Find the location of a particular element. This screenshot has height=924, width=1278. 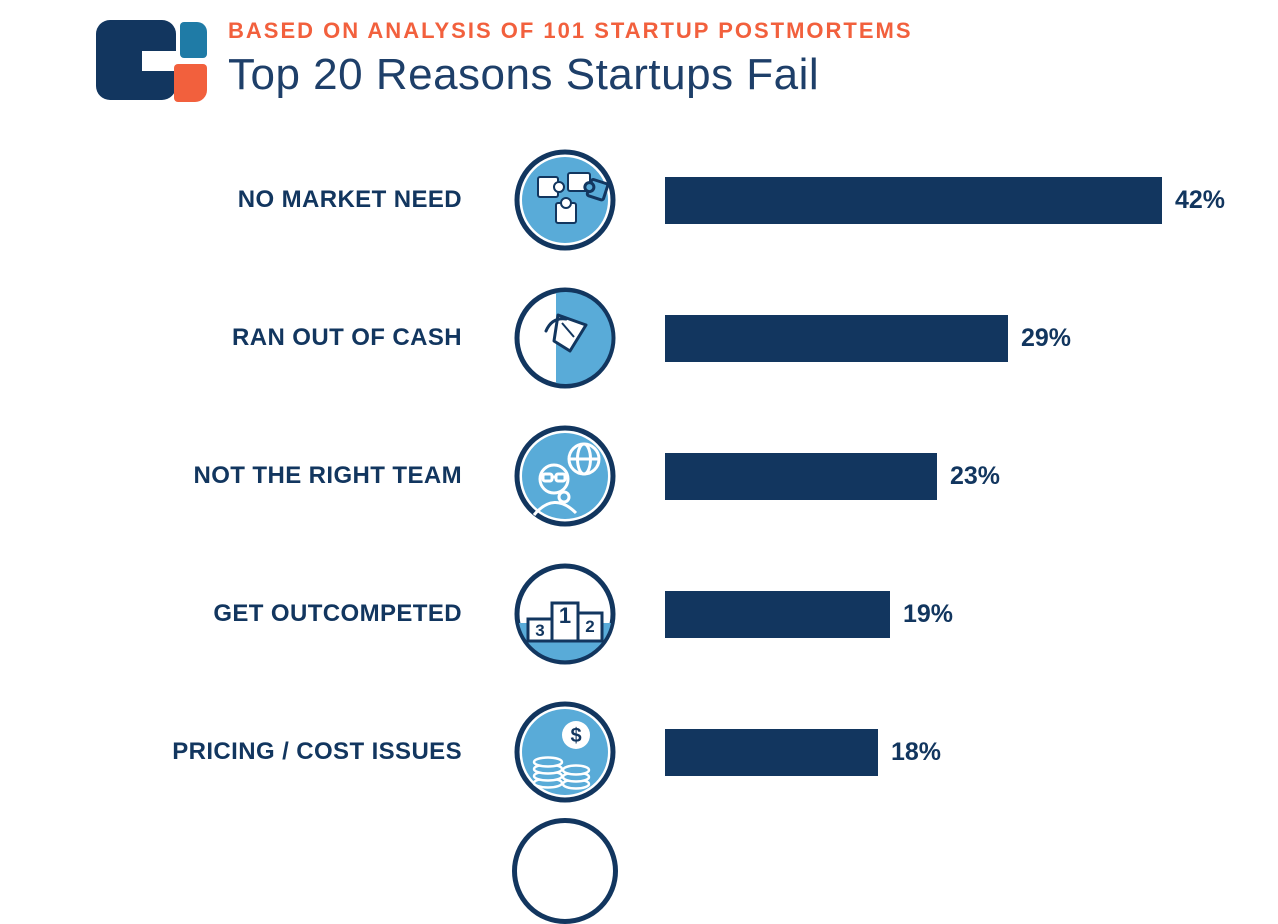

empty-pocket-icon is located at coordinates (565, 338).